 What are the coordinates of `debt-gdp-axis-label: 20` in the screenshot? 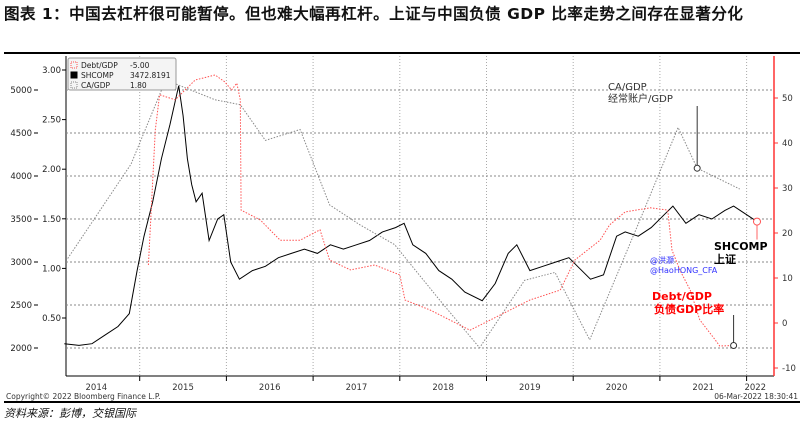 It's located at (787, 234).